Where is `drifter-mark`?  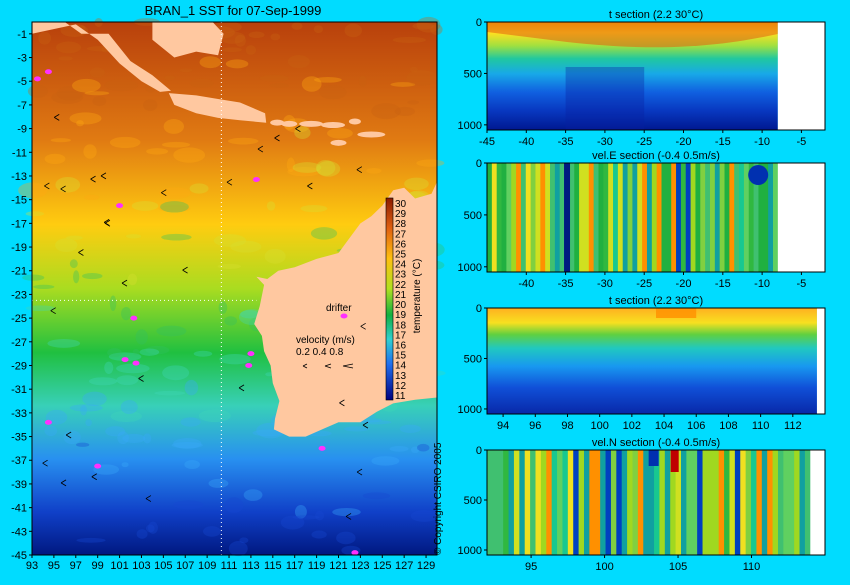 drifter-mark is located at coordinates (134, 318).